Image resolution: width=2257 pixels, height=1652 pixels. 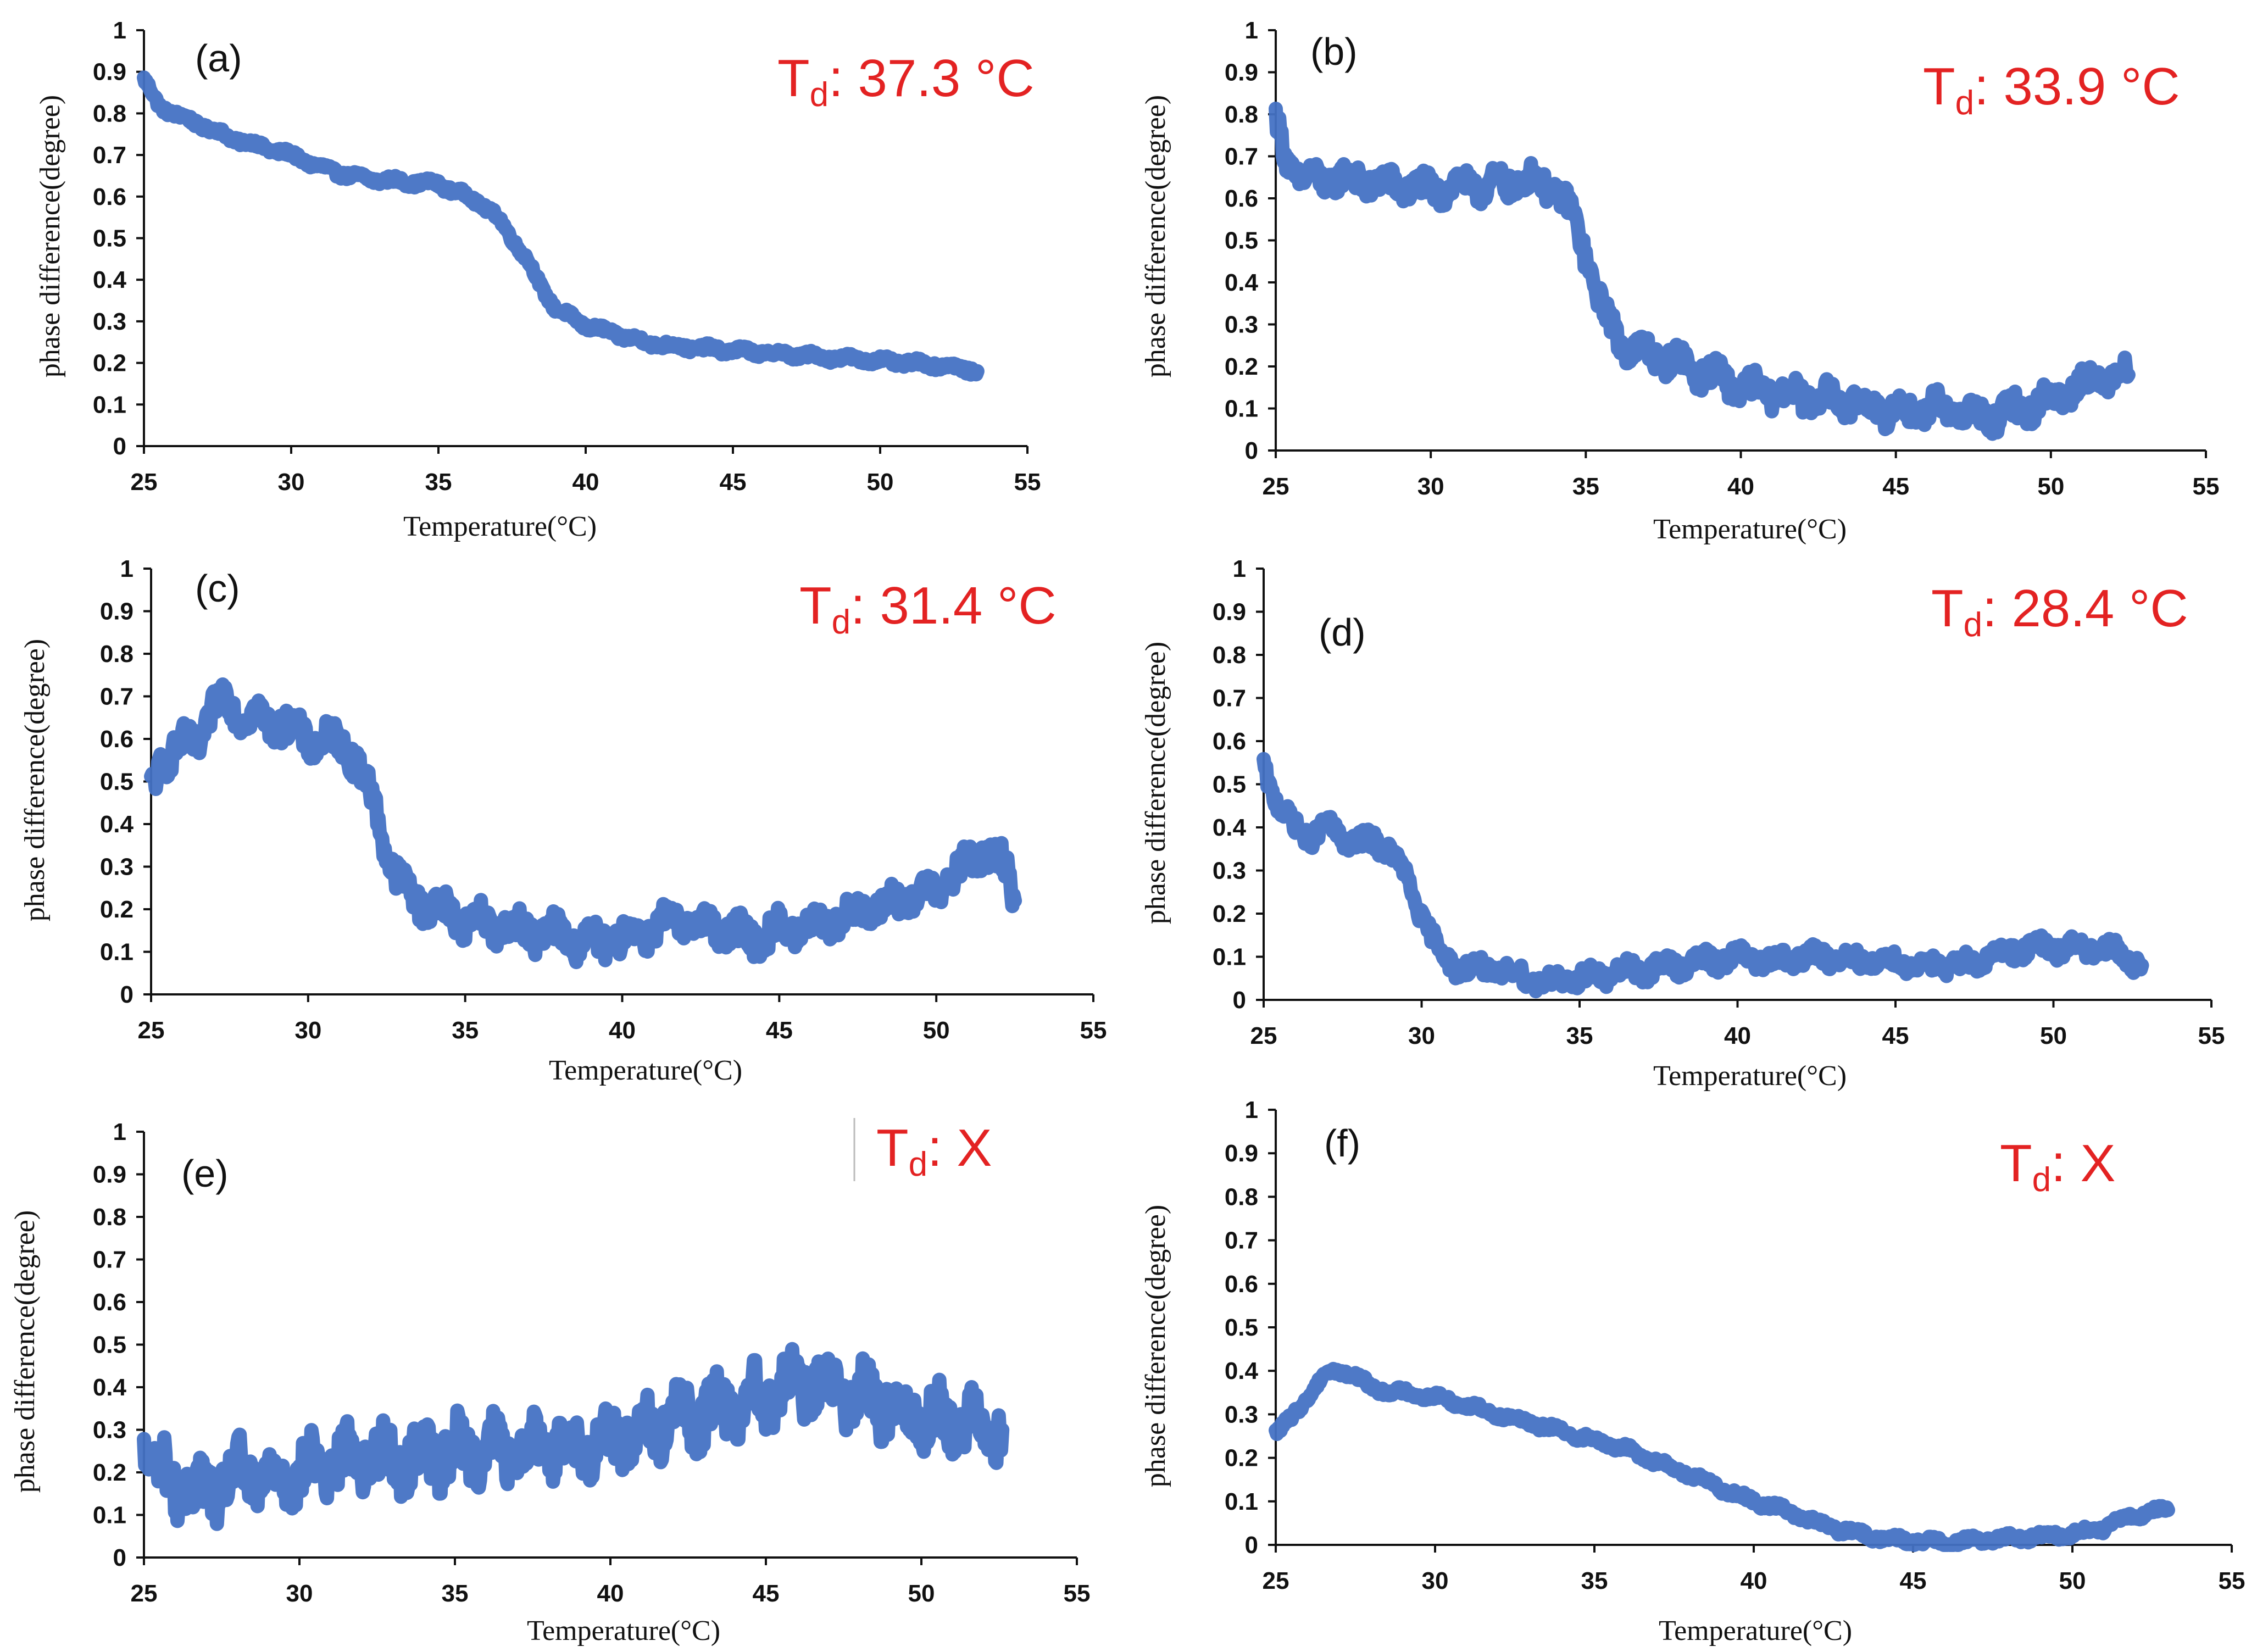 I want to click on panel-c-y-axis-label: phase difference(degree), so click(x=35, y=780).